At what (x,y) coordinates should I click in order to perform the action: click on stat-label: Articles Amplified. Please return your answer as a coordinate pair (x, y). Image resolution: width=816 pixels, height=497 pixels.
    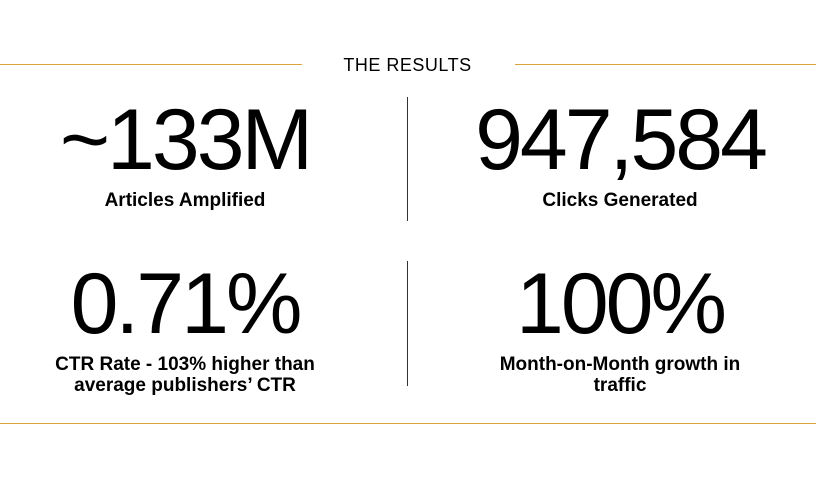
    Looking at the image, I should click on (185, 200).